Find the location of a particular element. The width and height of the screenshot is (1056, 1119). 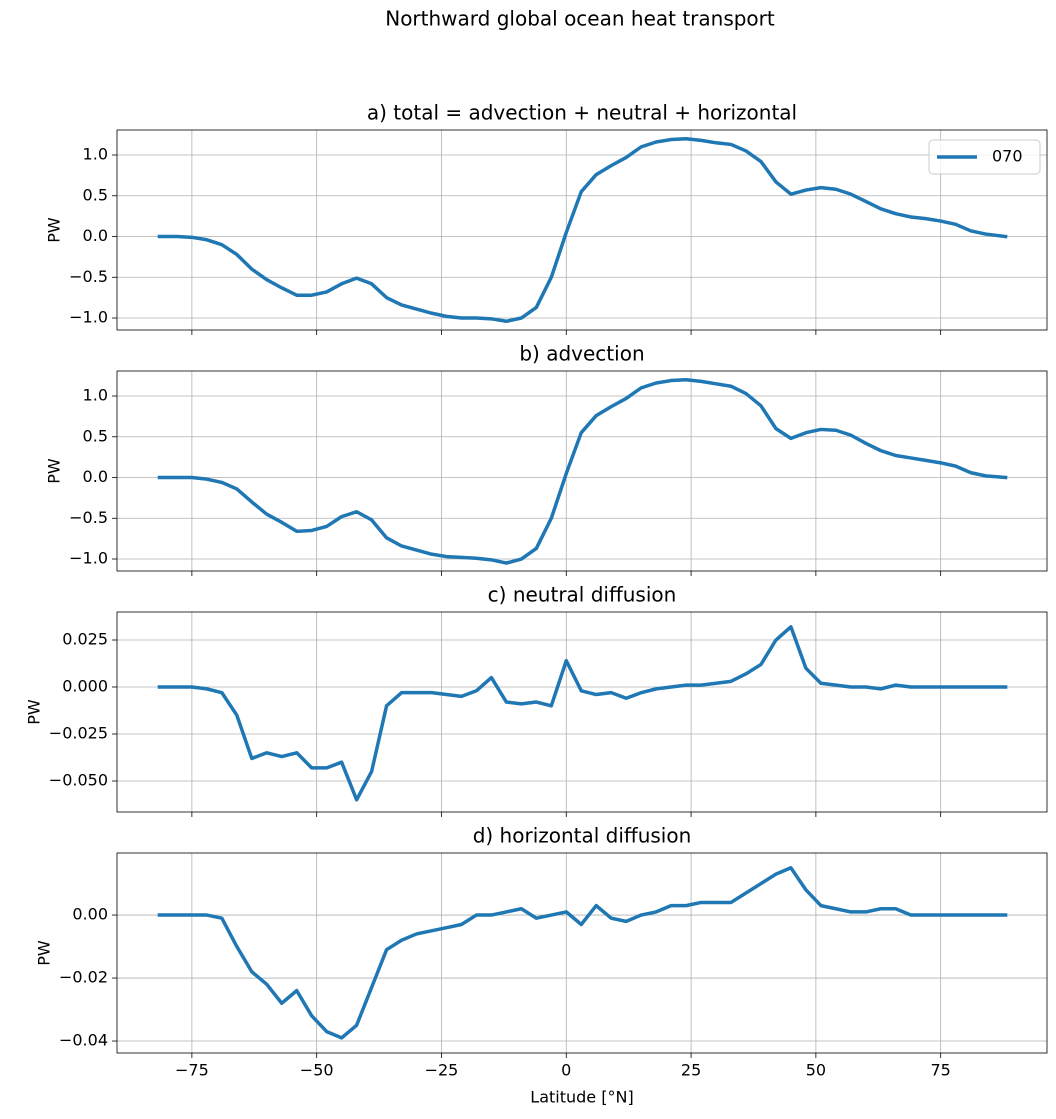

axes-title: d) horizontal diffusion is located at coordinates (582, 836).